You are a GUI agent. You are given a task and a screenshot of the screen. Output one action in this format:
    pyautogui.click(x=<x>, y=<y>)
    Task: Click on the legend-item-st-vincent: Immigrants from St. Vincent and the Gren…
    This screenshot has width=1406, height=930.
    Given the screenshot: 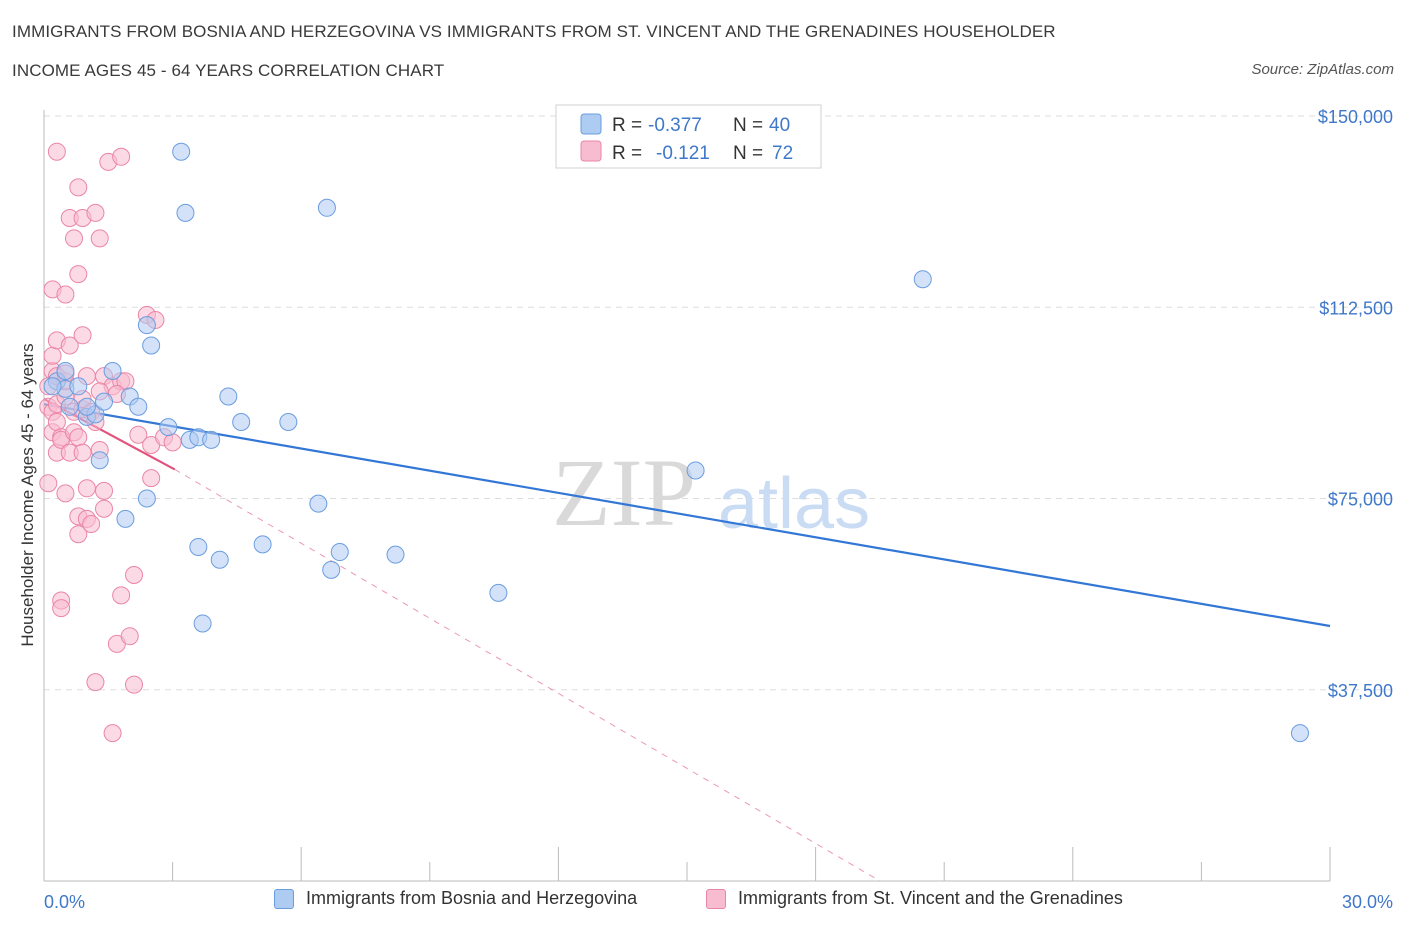 What is the action you would take?
    pyautogui.click(x=914, y=898)
    